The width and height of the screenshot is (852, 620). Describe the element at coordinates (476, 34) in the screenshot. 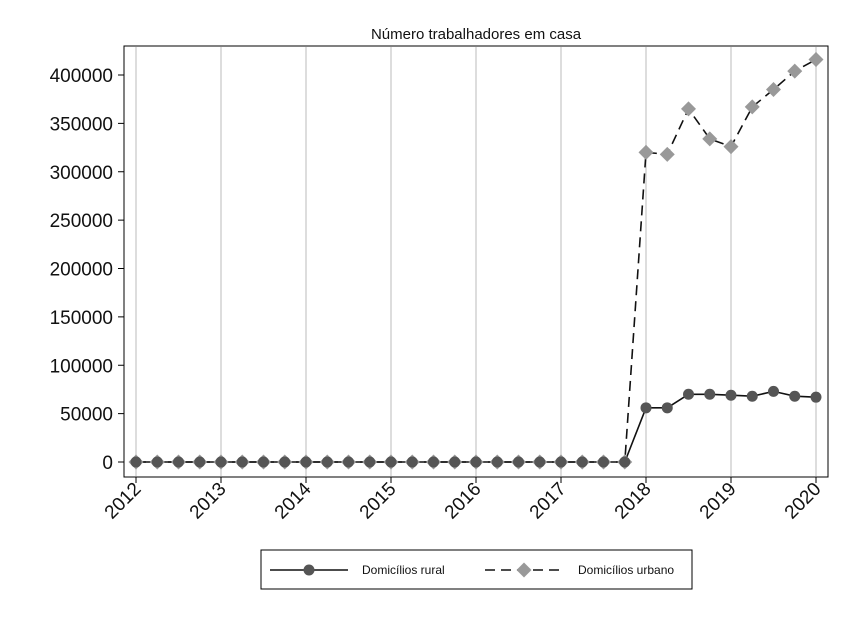

I see `chart-title: Número trabalhadores em casa` at that location.